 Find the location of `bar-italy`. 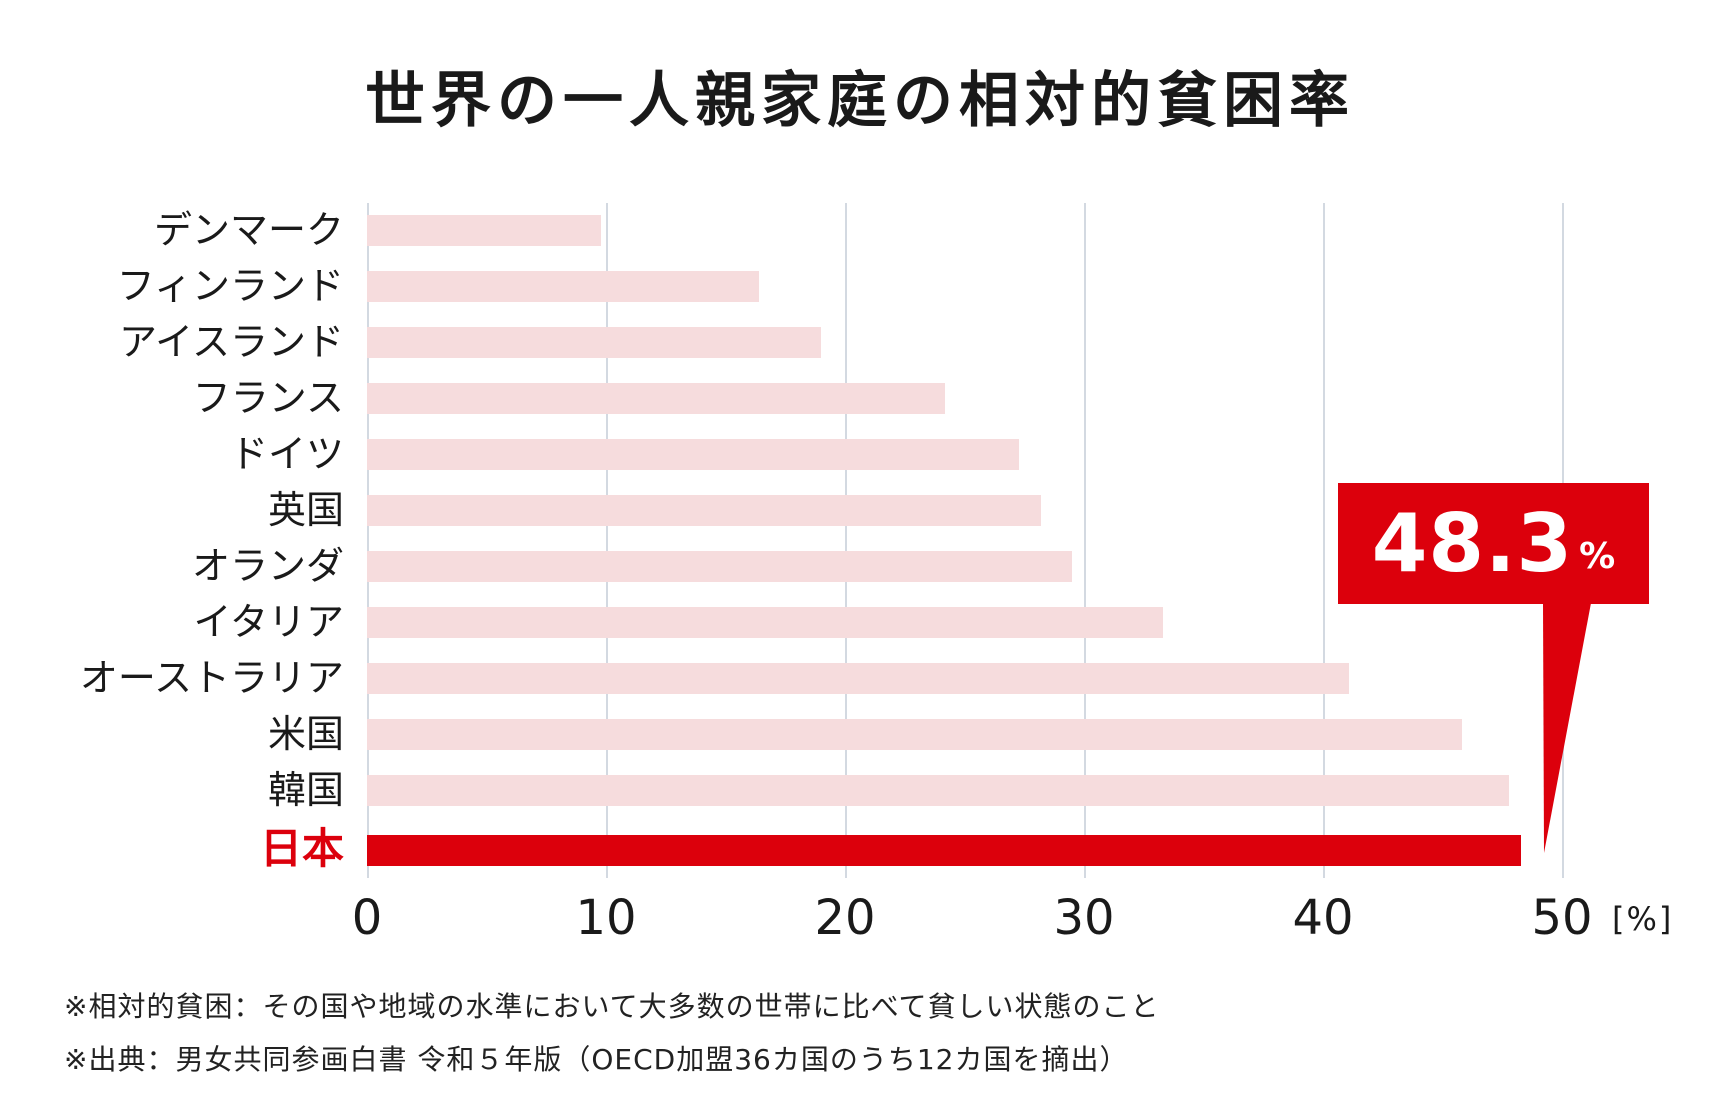

bar-italy is located at coordinates (765, 622).